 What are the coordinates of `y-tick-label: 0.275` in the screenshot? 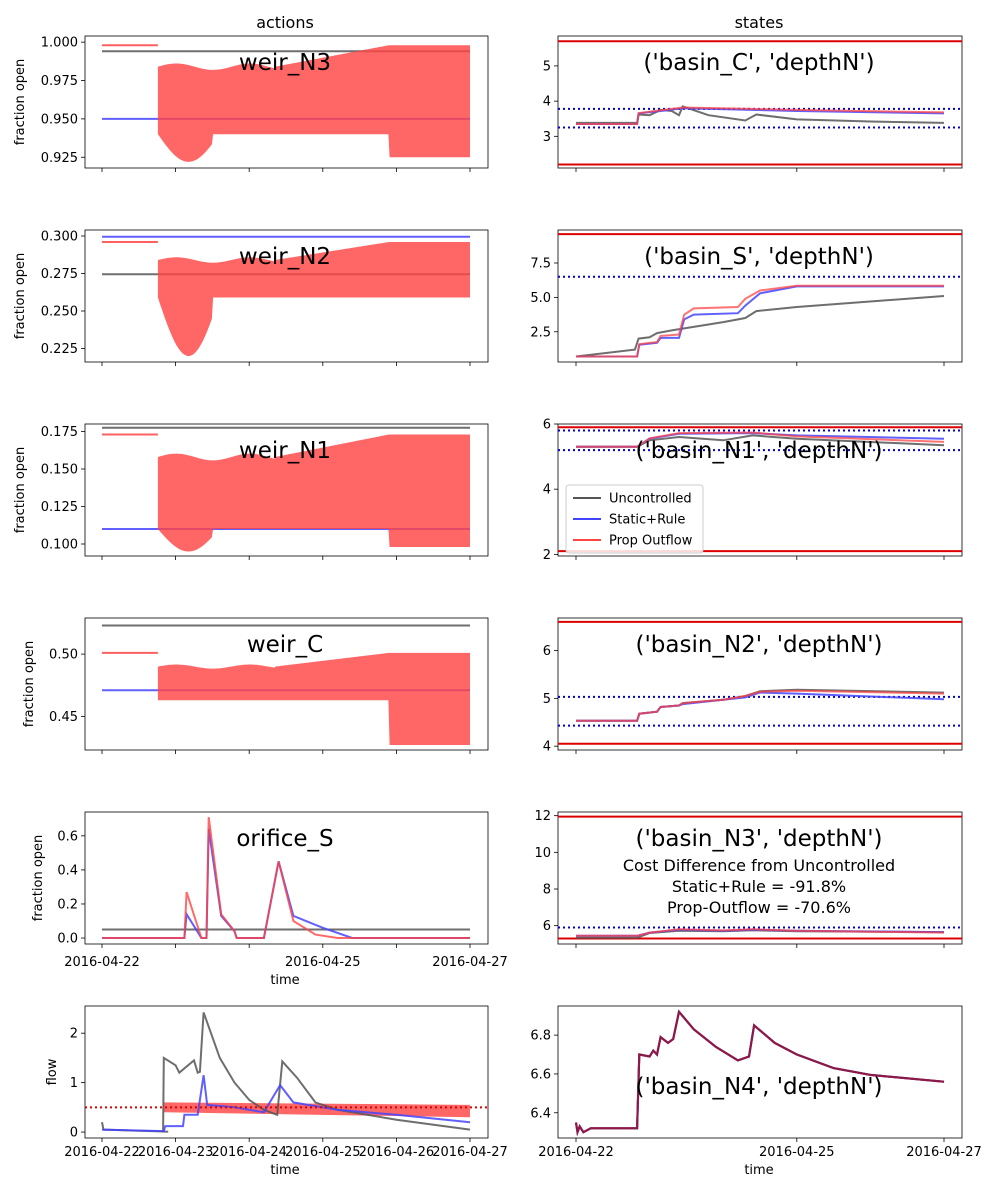 It's located at (59, 274).